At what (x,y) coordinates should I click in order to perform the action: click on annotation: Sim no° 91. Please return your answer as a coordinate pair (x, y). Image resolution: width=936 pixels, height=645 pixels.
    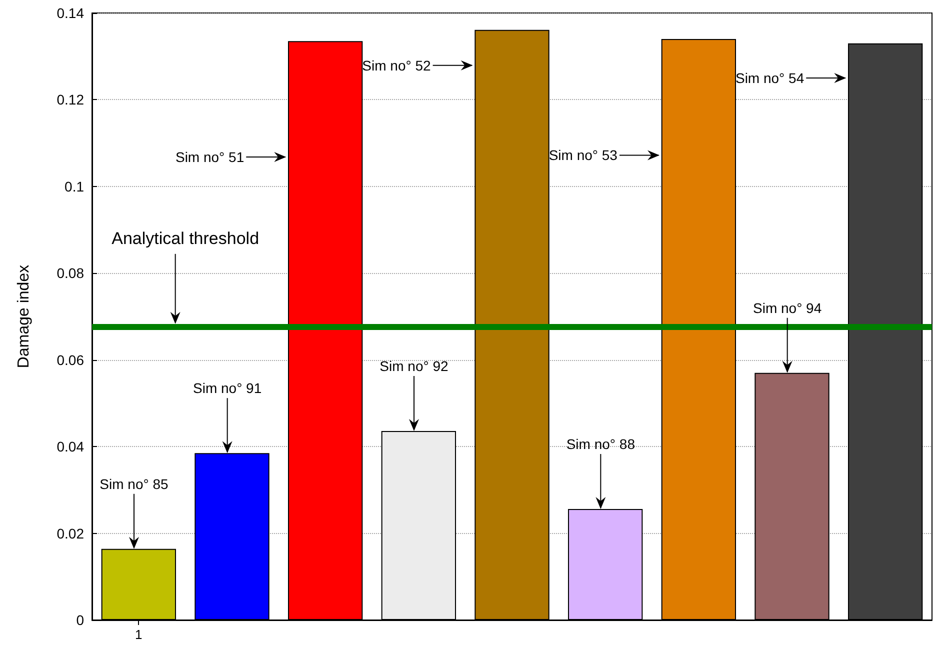
    Looking at the image, I should click on (227, 388).